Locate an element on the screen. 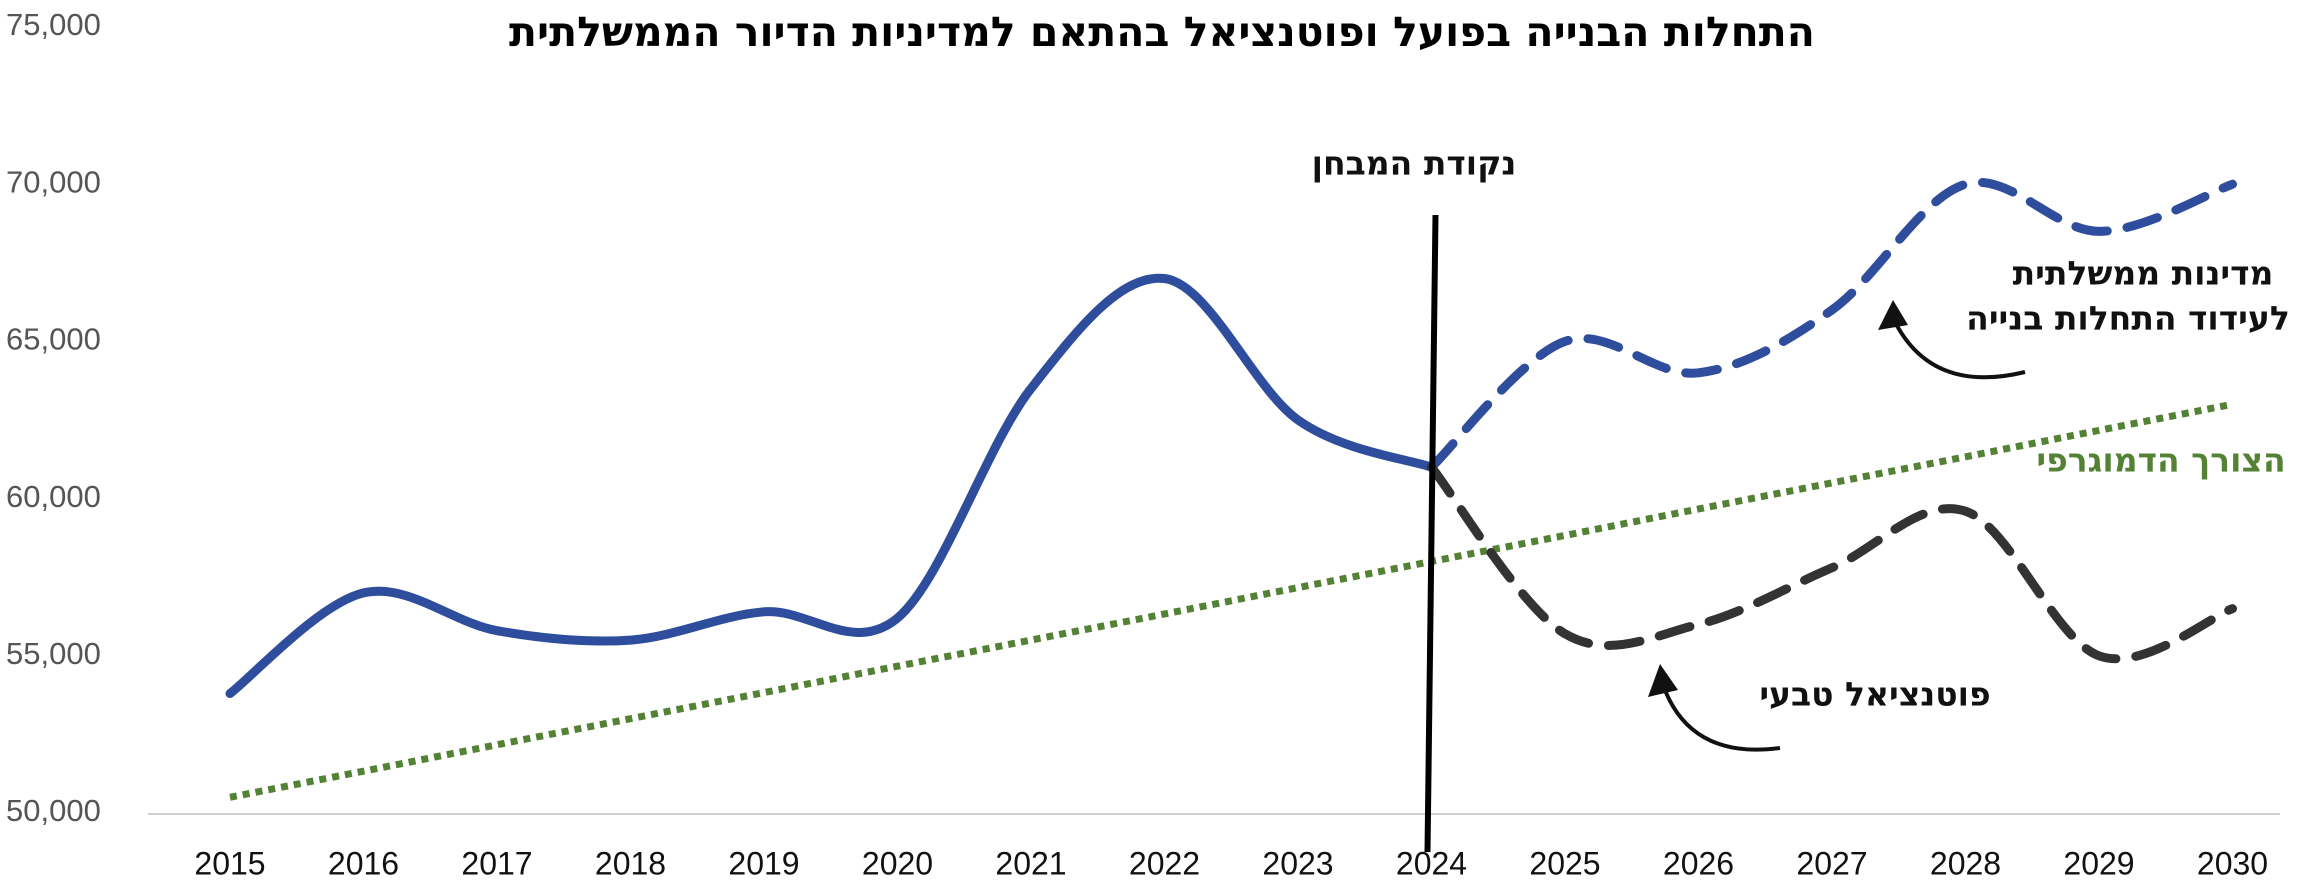 The height and width of the screenshot is (886, 2323). y-tick-label: 70,000 is located at coordinates (53, 181).